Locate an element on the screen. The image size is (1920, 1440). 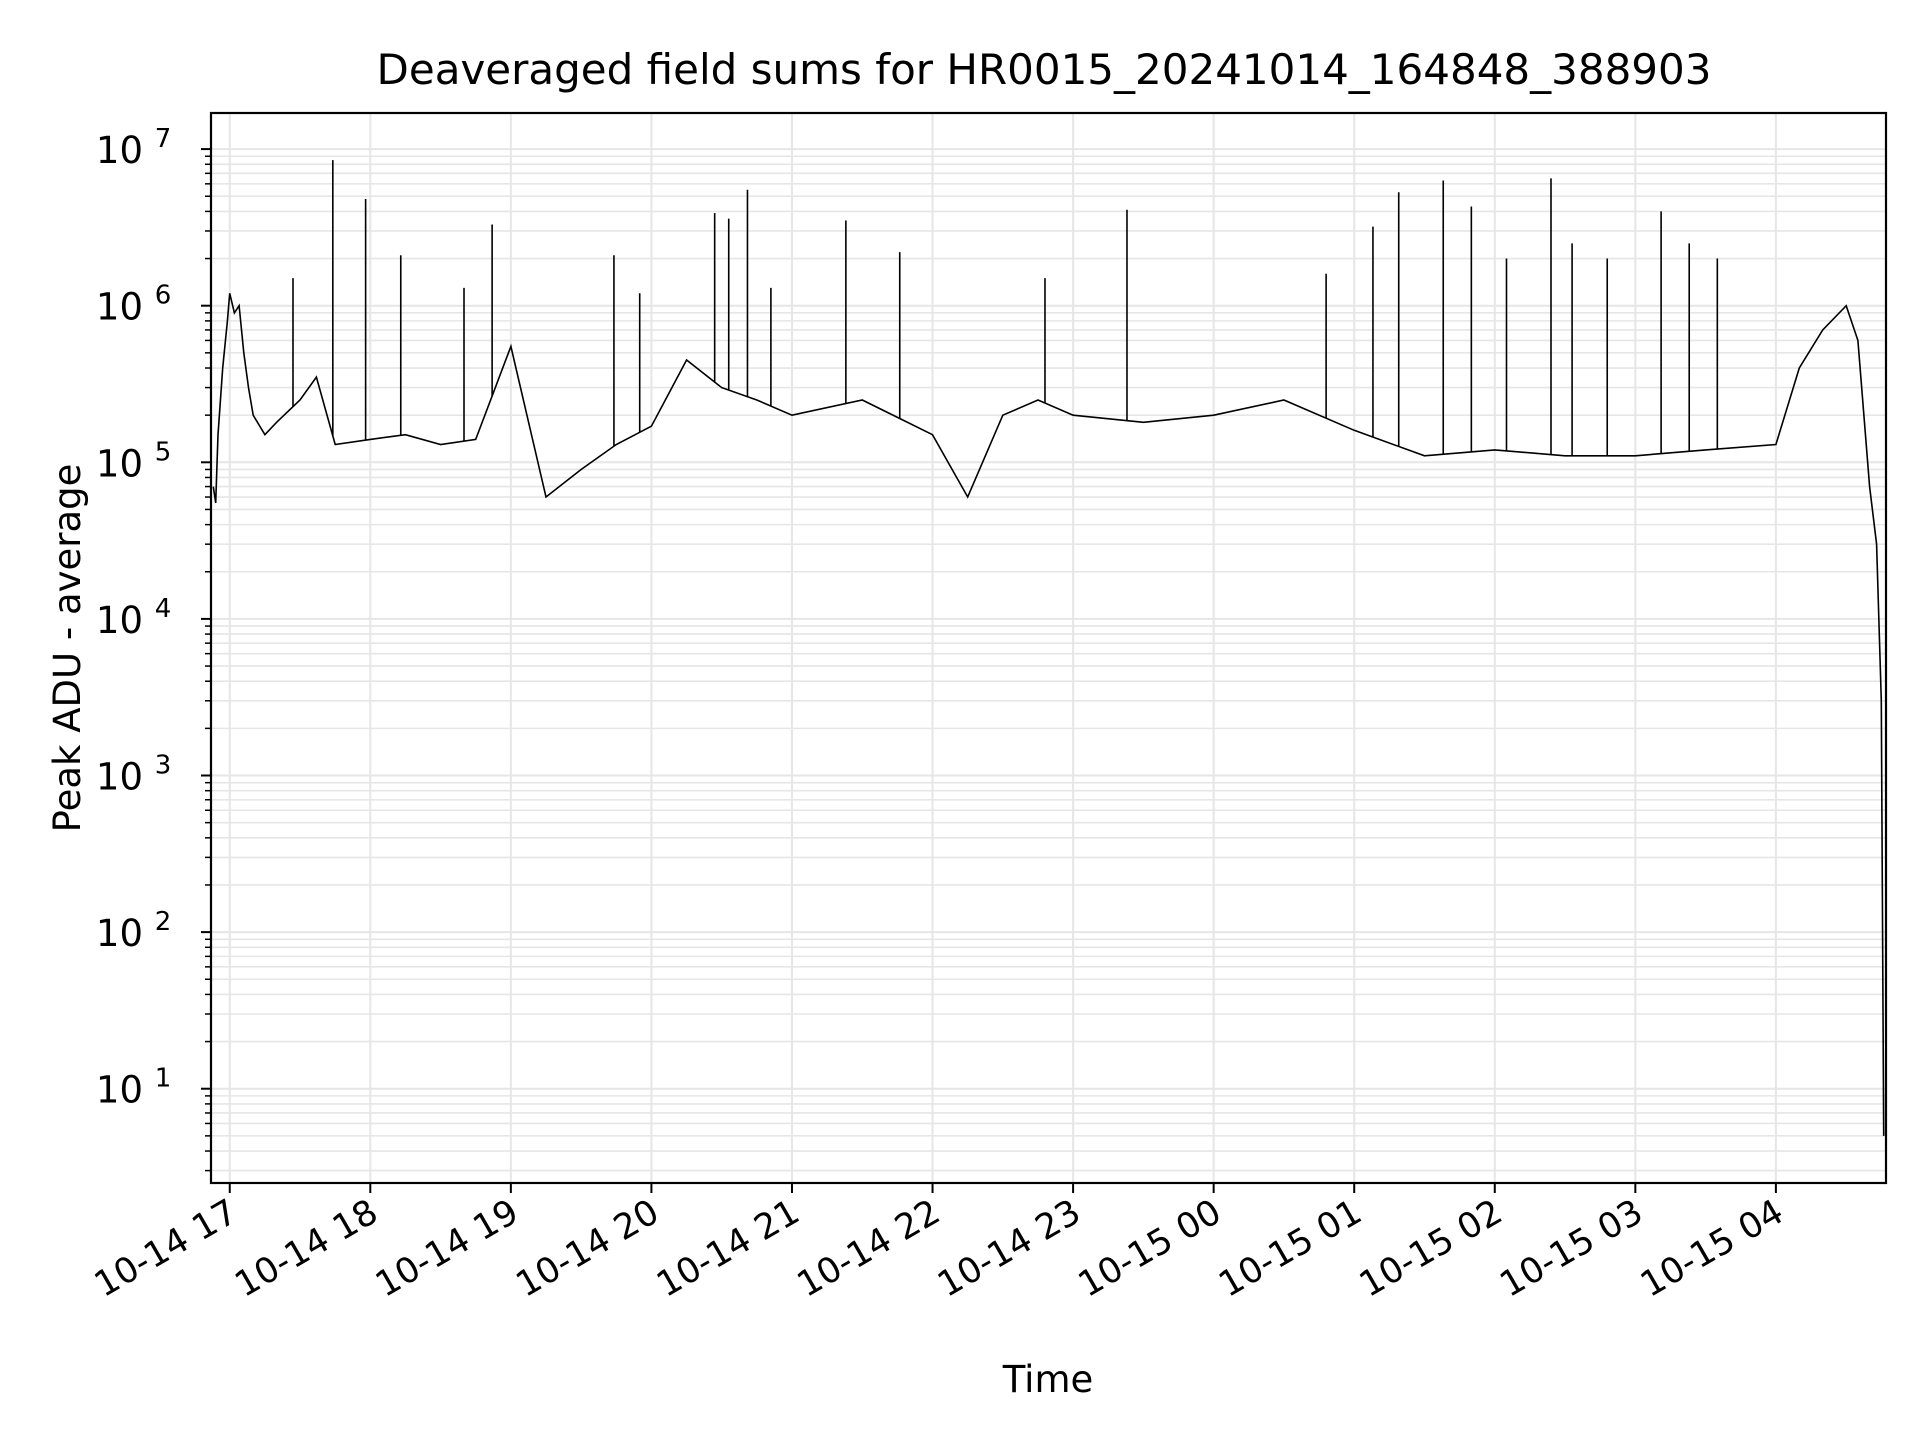
y-tick-exponent: 2 is located at coordinates (163, 922).